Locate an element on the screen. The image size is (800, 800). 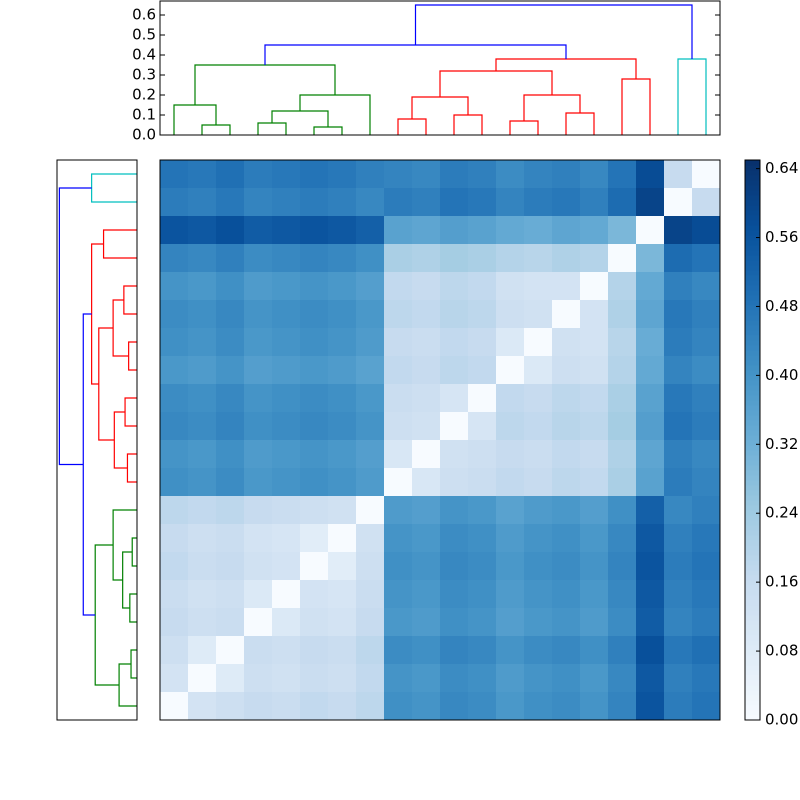
y-tick-label: 0.0 is located at coordinates (144, 135).